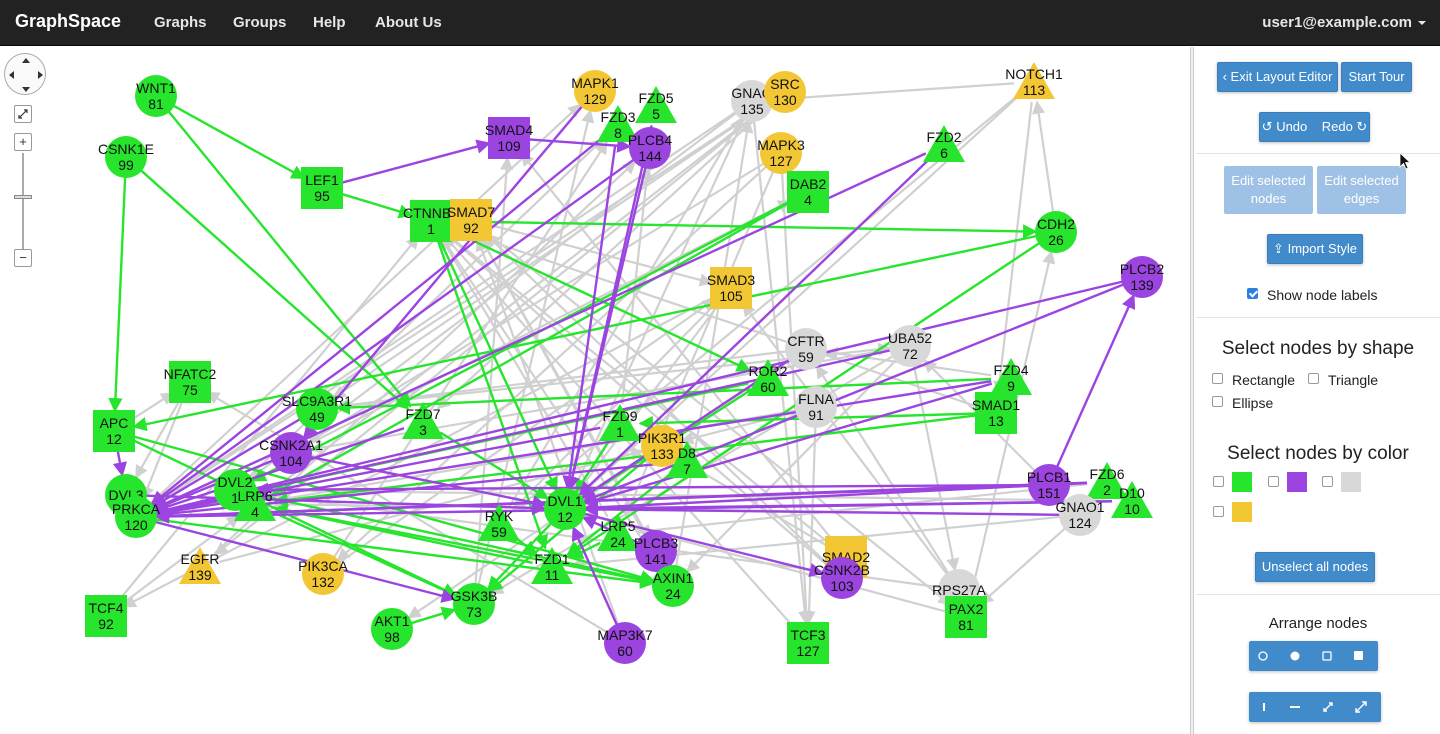  I want to click on node-csnk1e: CSNK1E 99, so click(126, 157).